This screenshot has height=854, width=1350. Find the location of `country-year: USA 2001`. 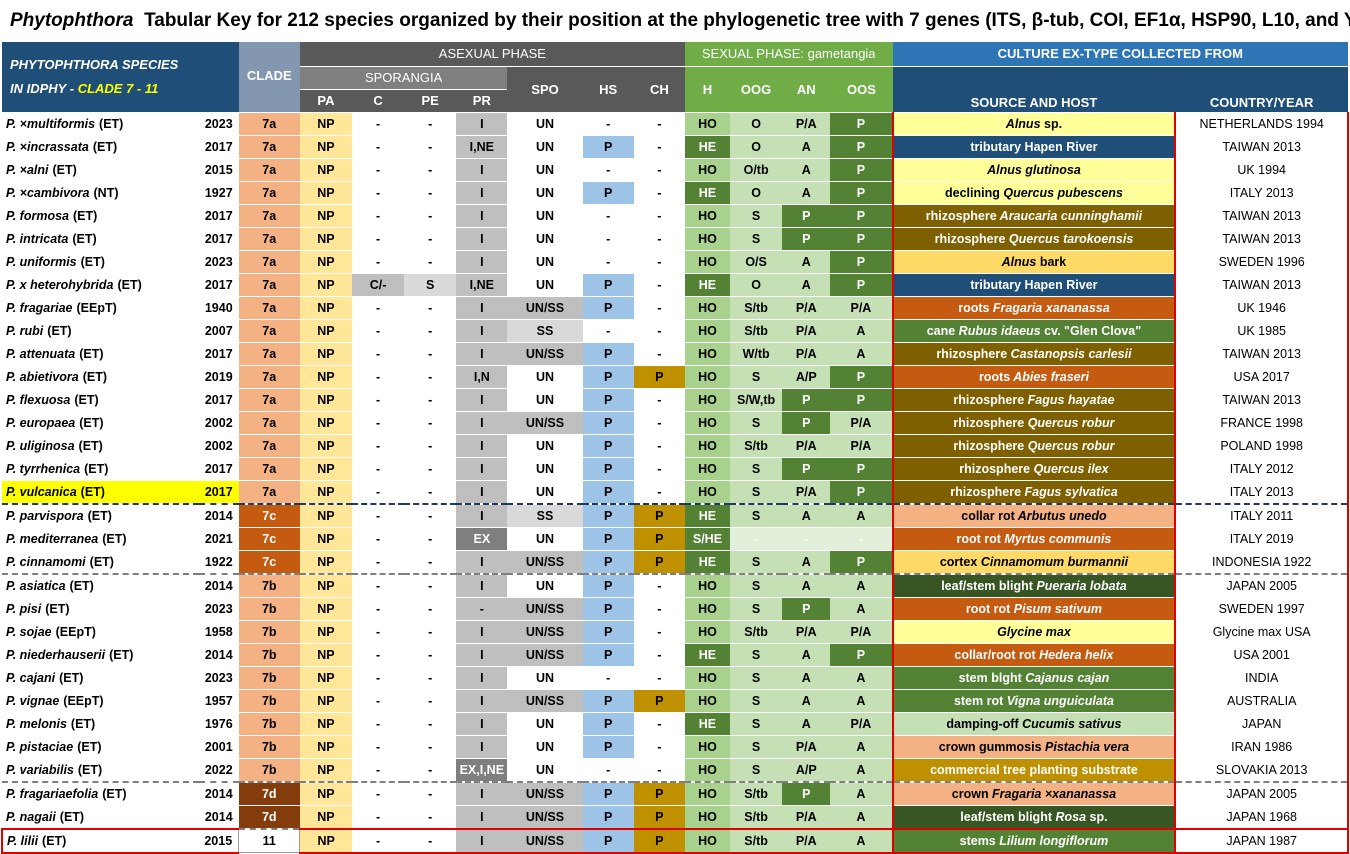

country-year: USA 2001 is located at coordinates (1262, 655).